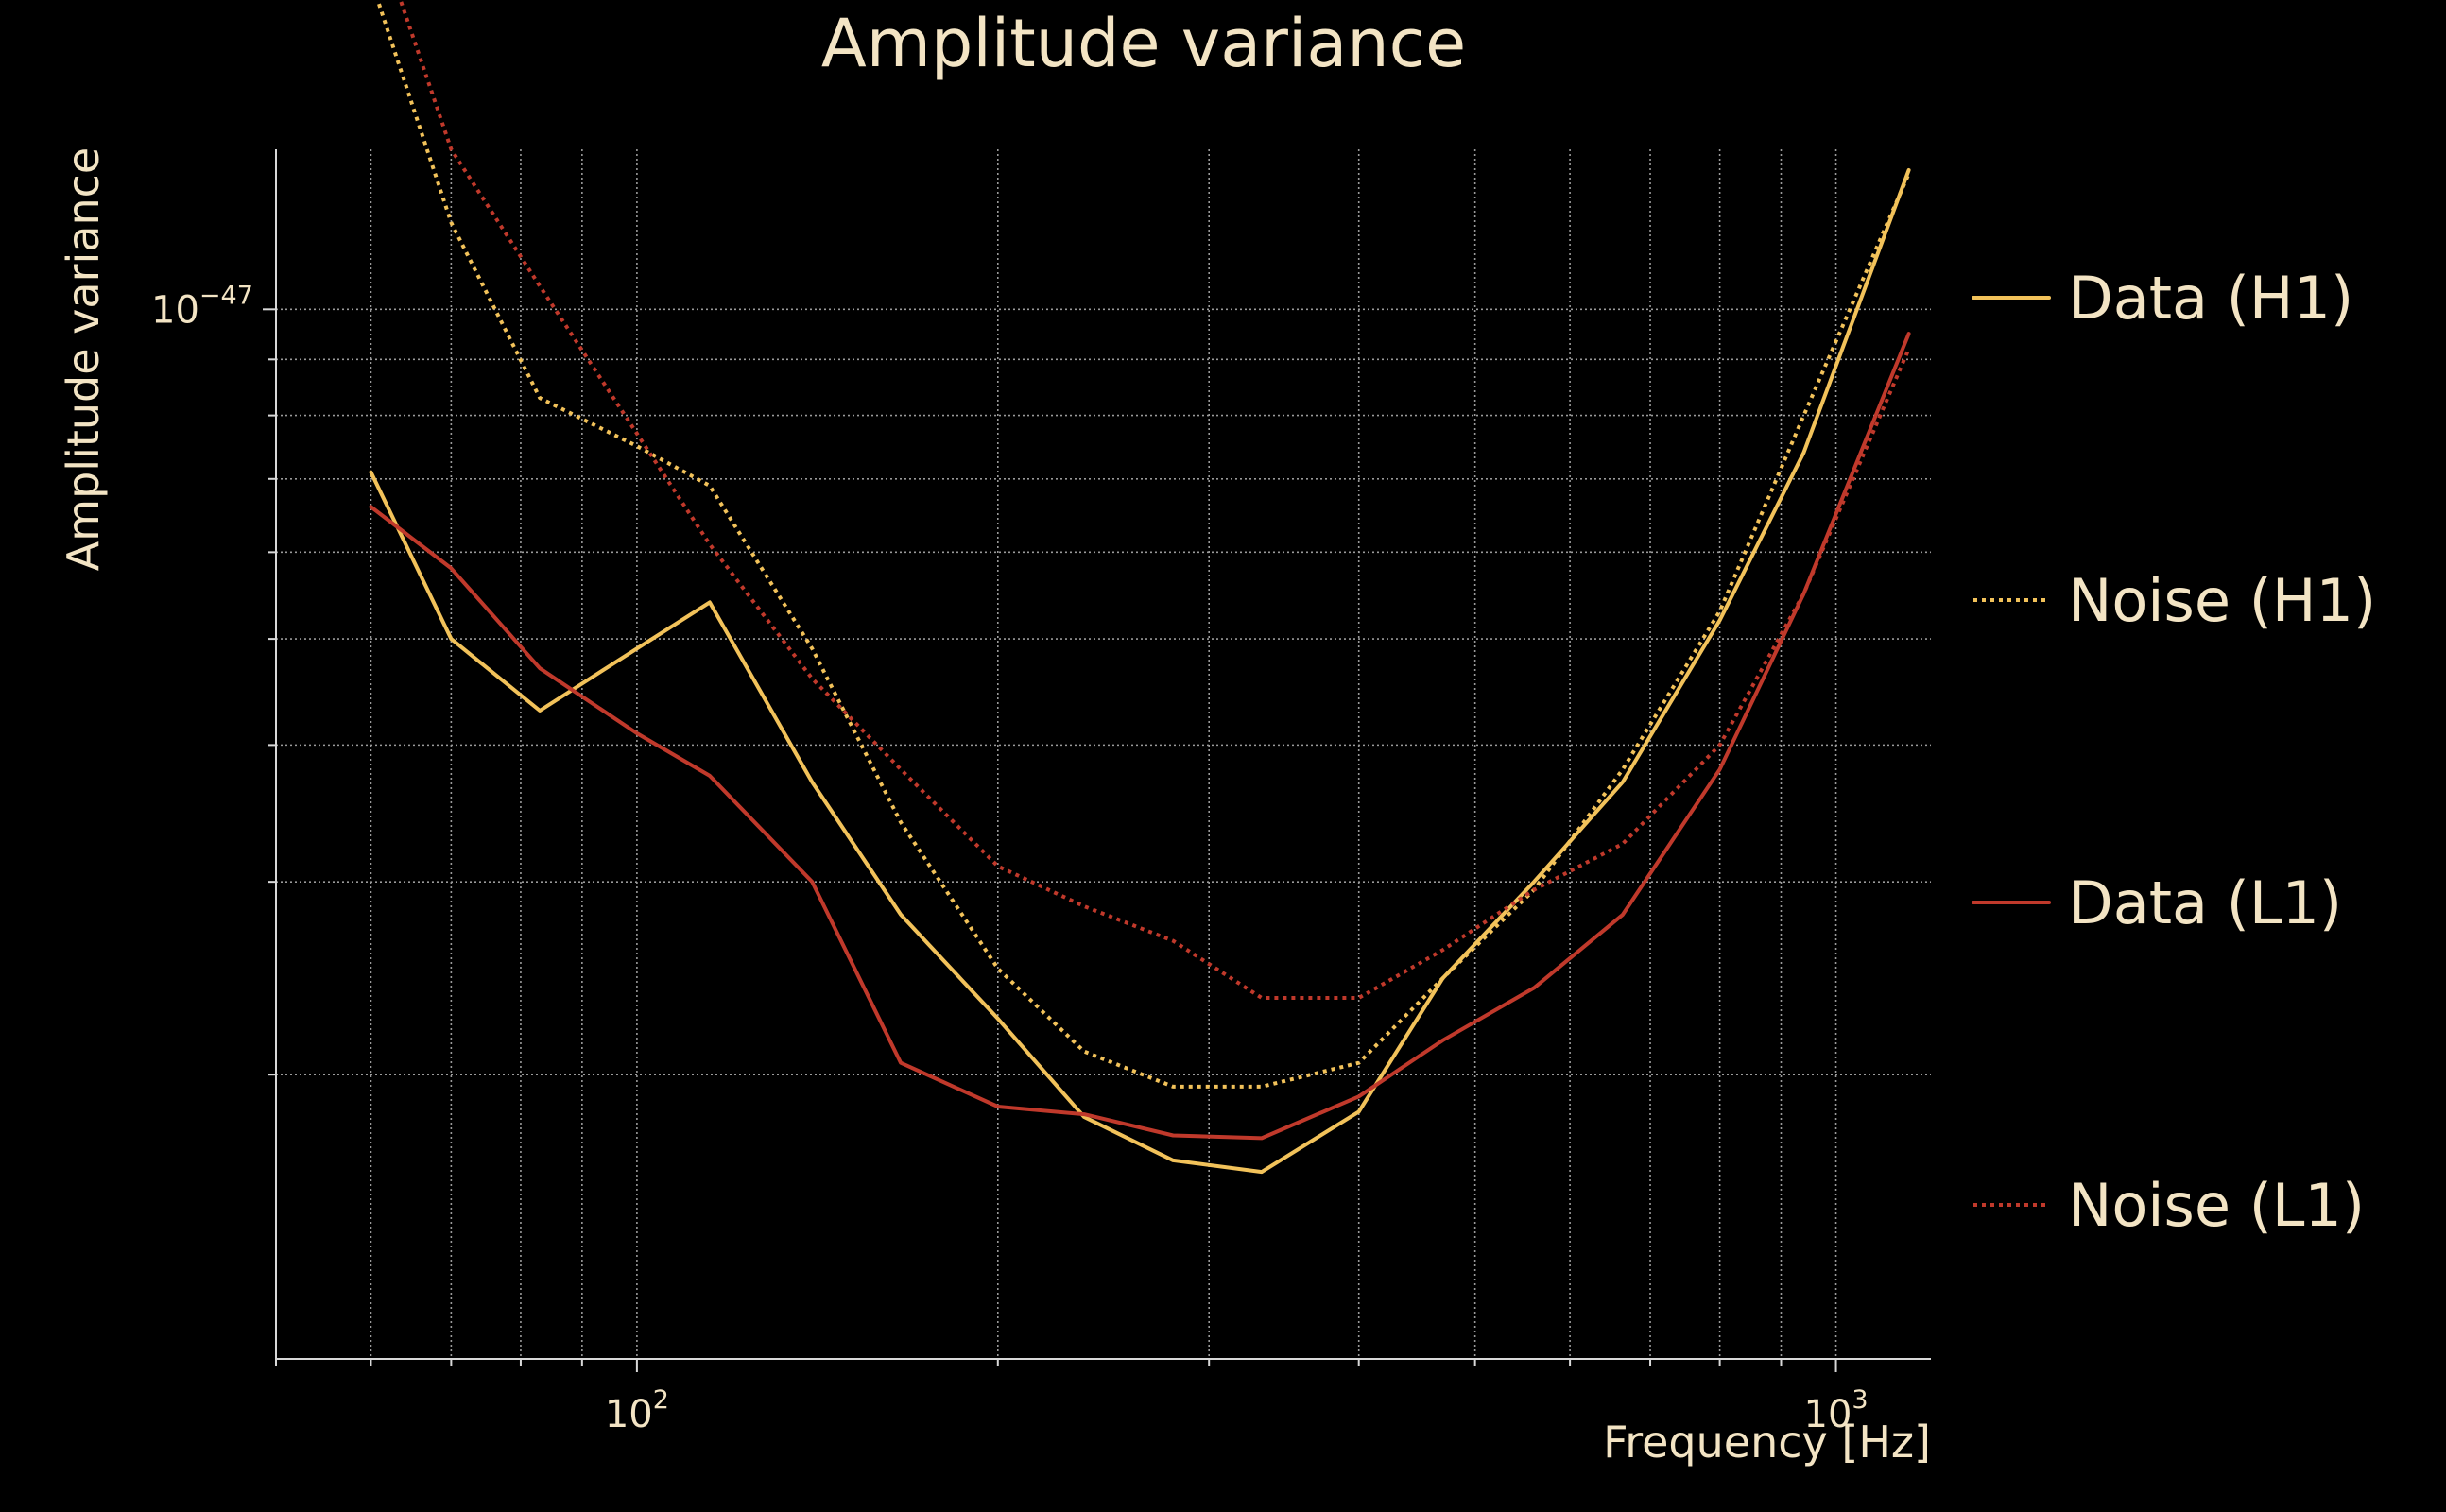 The height and width of the screenshot is (1512, 2446). What do you see at coordinates (2216, 1205) in the screenshot?
I see `legend-label-noise-l1: Noise (L1)` at bounding box center [2216, 1205].